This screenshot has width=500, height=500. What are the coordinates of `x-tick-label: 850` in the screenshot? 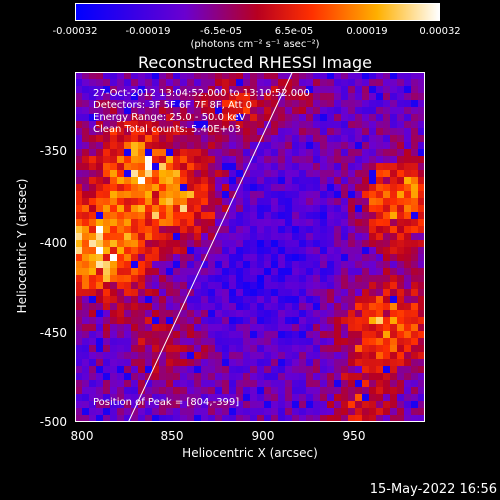 It's located at (172, 436).